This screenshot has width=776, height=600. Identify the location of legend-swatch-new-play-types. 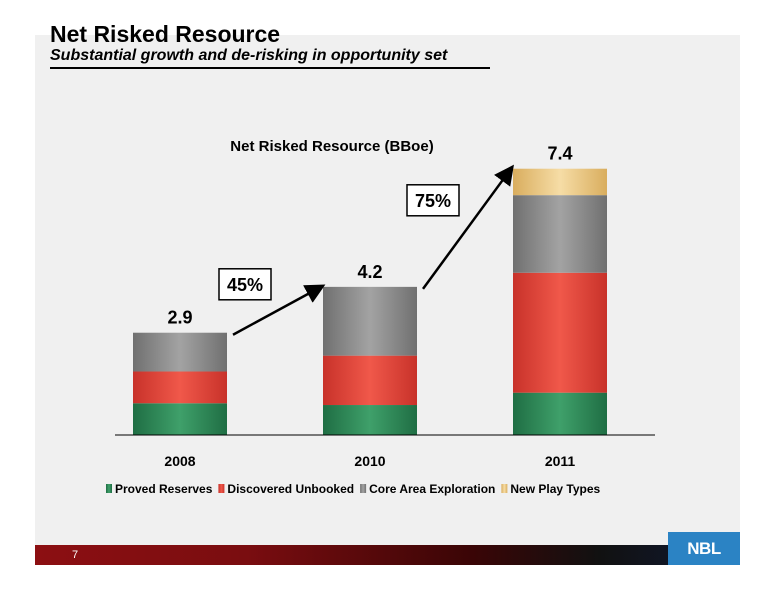
(504, 488).